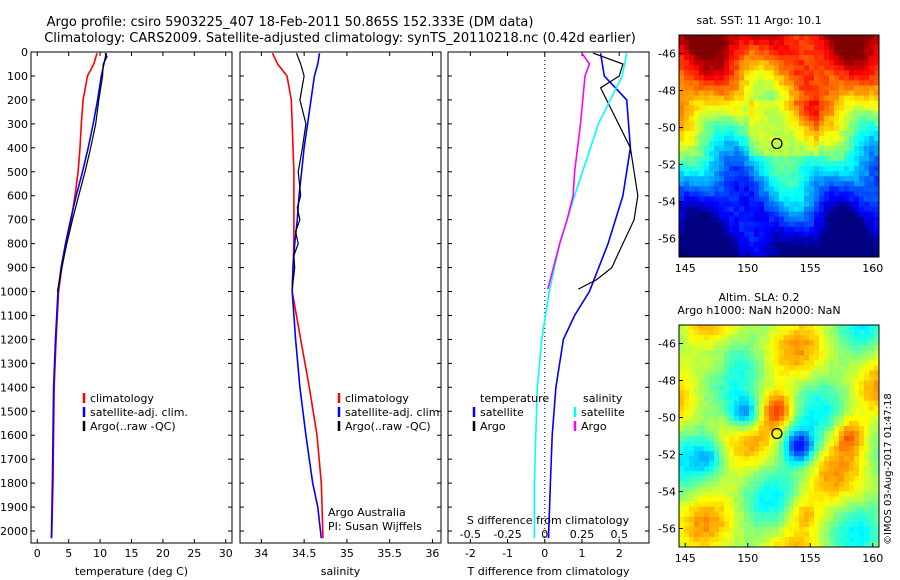 The image size is (900, 580). What do you see at coordinates (514, 398) in the screenshot?
I see `difference-legend-t-title: temperature` at bounding box center [514, 398].